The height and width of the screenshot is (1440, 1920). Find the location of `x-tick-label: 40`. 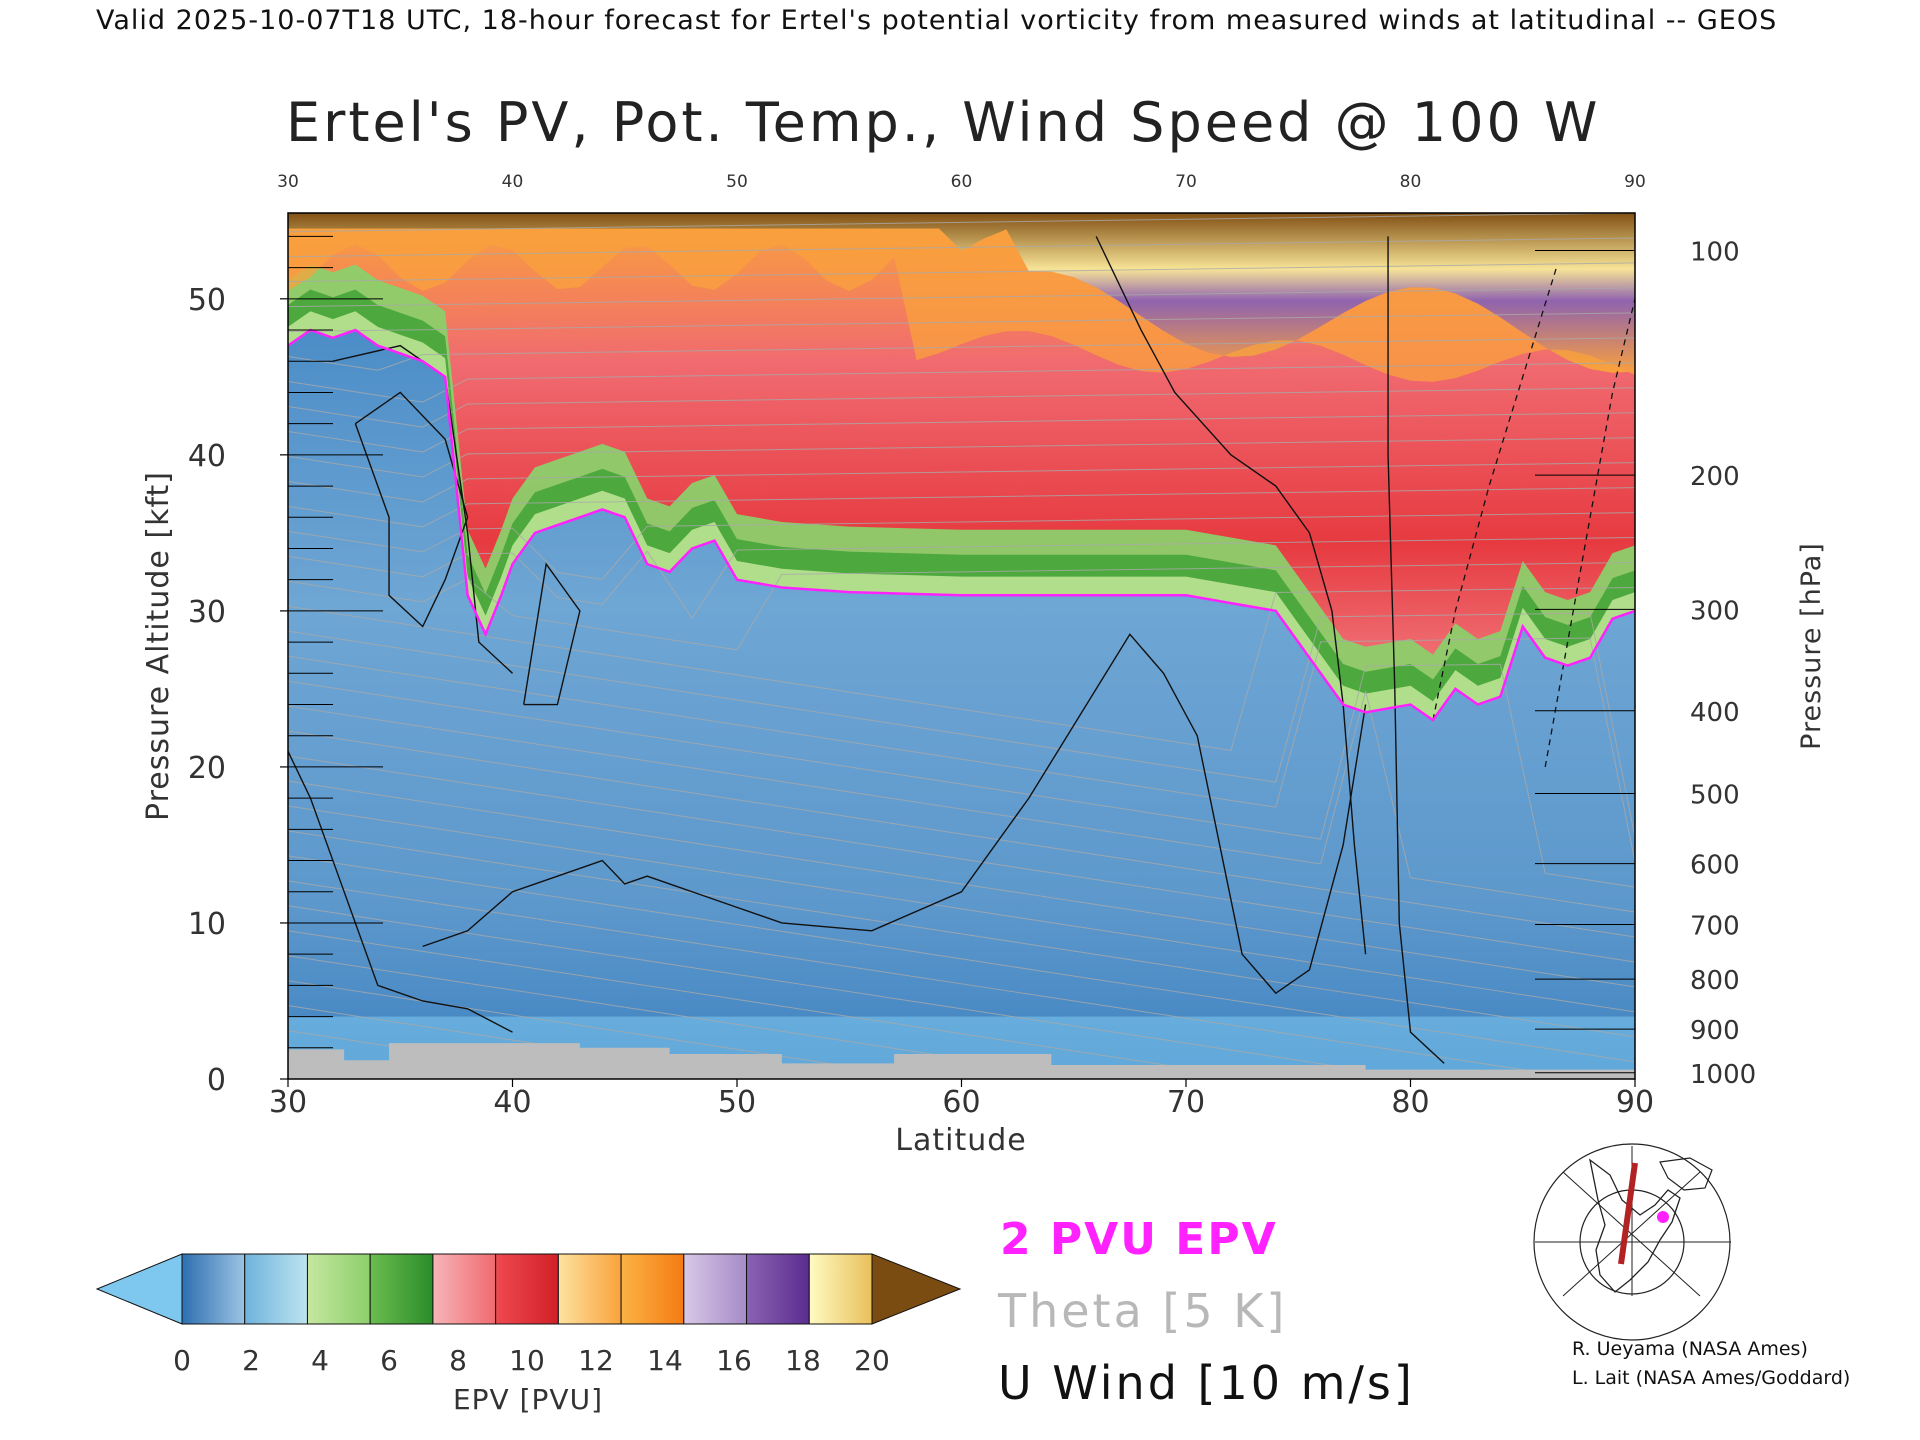

x-tick-label: 40 is located at coordinates (512, 1102).